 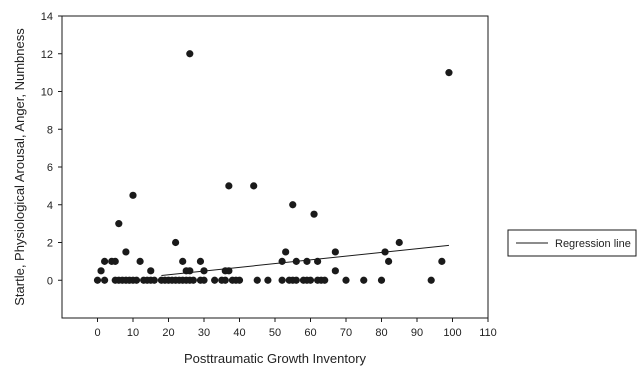 What do you see at coordinates (50, 130) in the screenshot?
I see `y-tick-label: 8` at bounding box center [50, 130].